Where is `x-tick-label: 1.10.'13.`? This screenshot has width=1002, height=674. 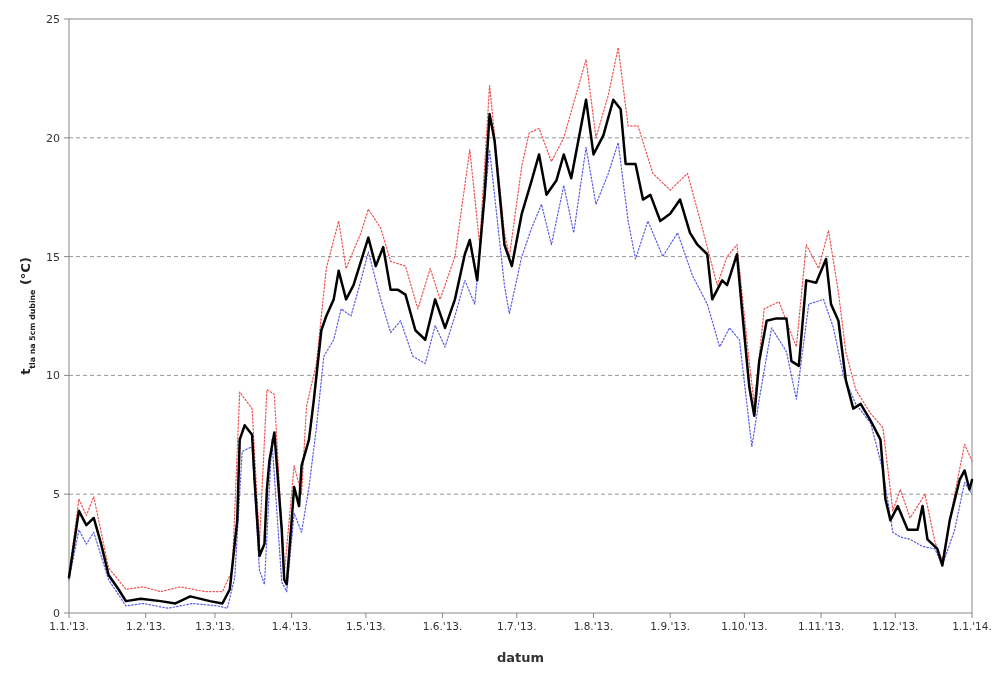 x-tick-label: 1.10.'13. is located at coordinates (744, 626).